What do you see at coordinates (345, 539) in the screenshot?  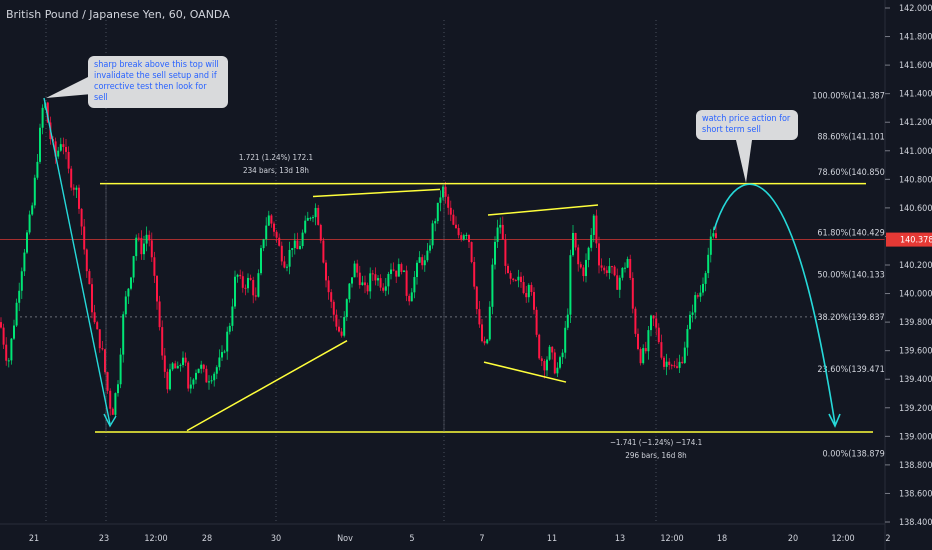 I see `time-tick-label: Nov` at bounding box center [345, 539].